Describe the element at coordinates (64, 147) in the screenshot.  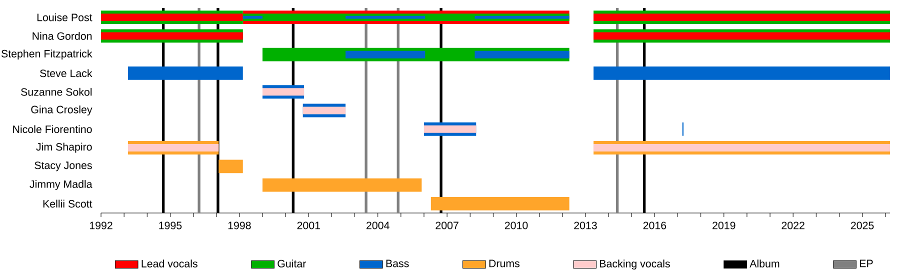
I see `y-tick-label: Jim Shapiro` at that location.